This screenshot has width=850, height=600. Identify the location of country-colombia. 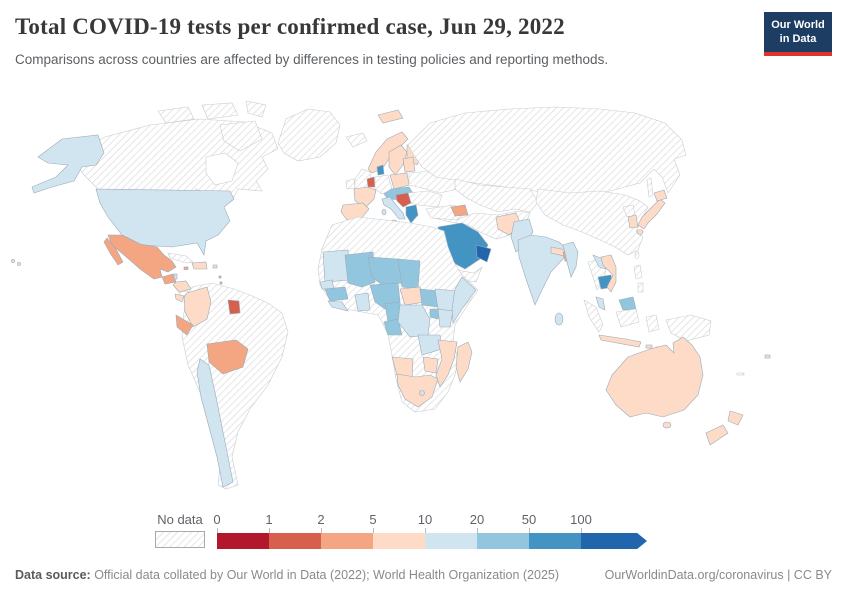
(197, 307).